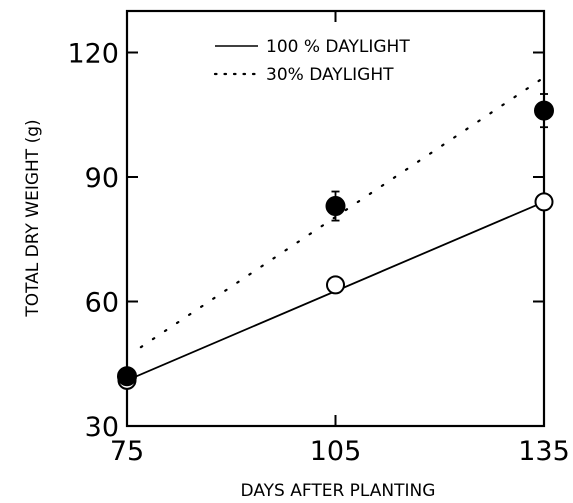 The image size is (573, 503). I want to click on legend-label-100: 100 % DAYLIGHT, so click(338, 47).